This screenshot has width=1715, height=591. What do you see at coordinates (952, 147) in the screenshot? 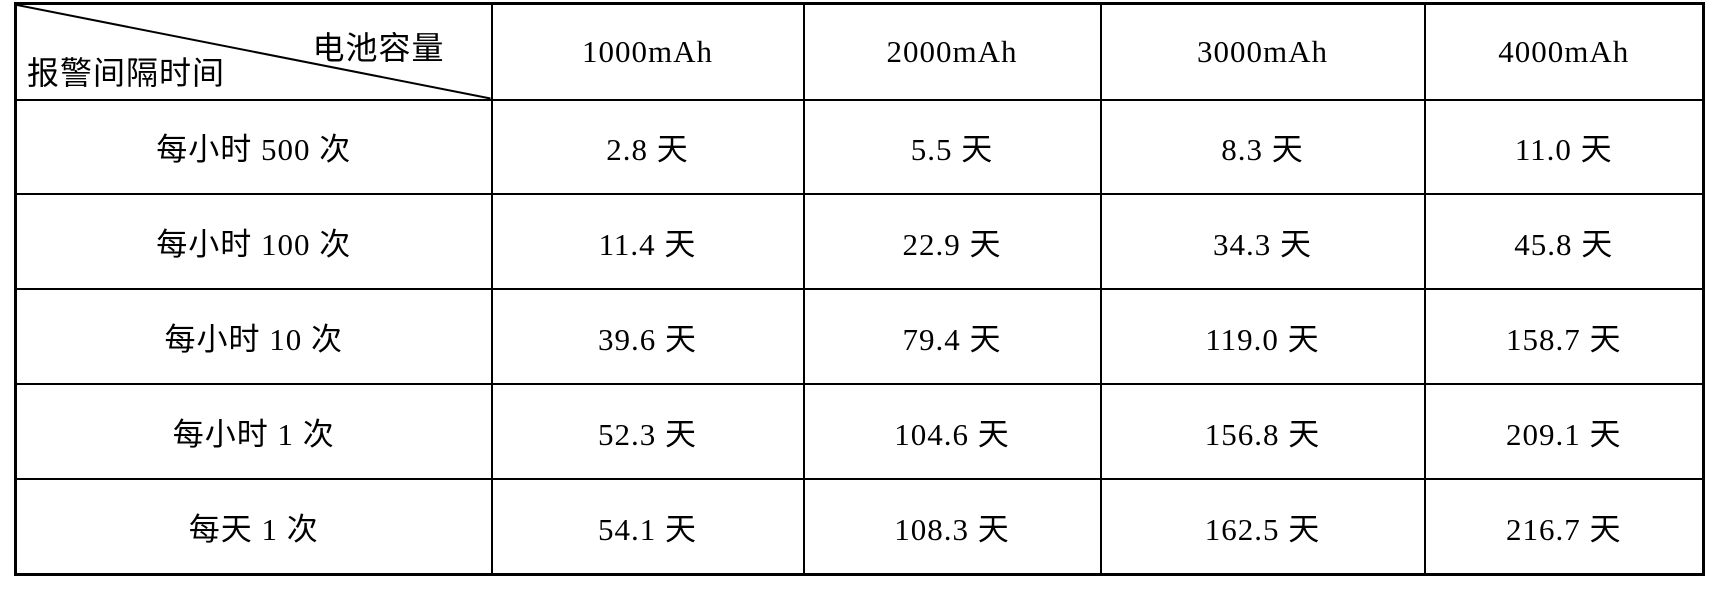
I see `table-cell: 5.5 天` at bounding box center [952, 147].